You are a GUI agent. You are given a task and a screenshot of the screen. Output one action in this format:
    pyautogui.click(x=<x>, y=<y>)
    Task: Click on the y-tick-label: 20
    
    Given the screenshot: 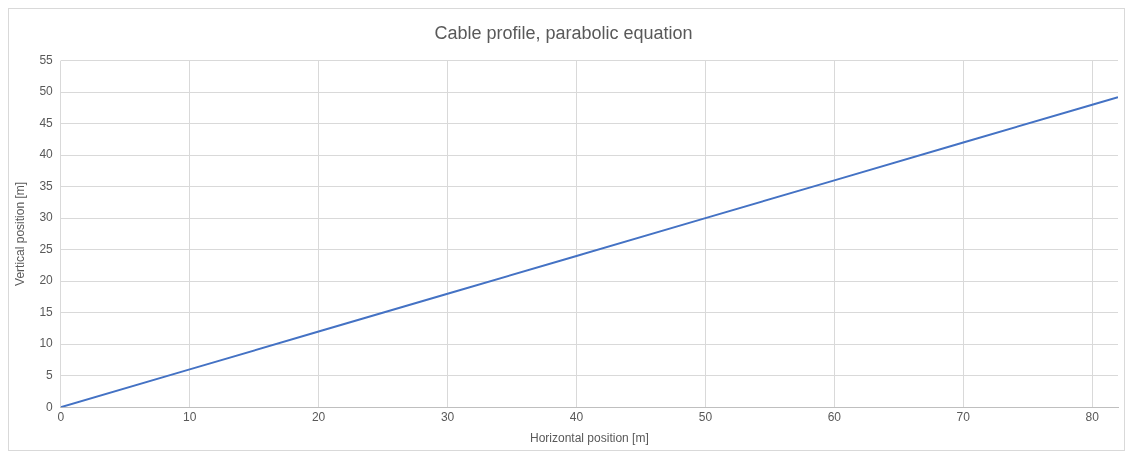 What is the action you would take?
    pyautogui.click(x=46, y=280)
    